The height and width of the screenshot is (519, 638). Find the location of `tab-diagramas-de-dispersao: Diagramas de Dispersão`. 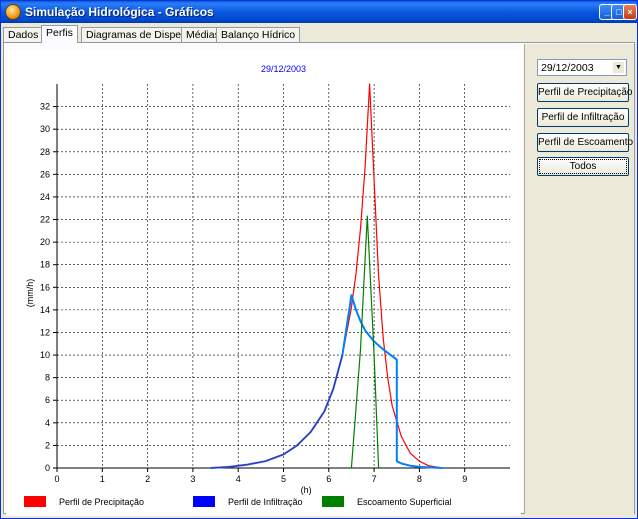

tab-diagramas-de-dispersao: Diagramas de Dispersão is located at coordinates (144, 34).